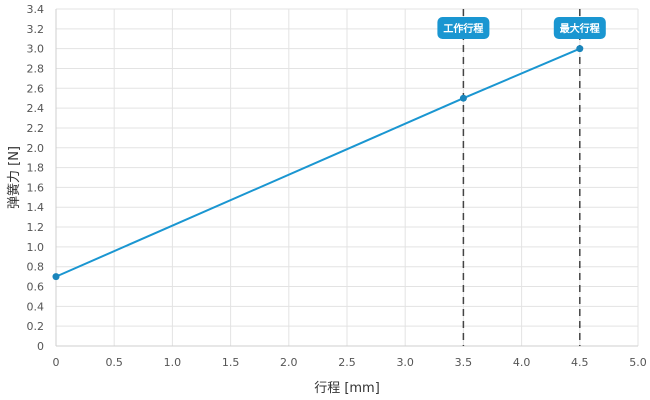 The width and height of the screenshot is (650, 400). I want to click on y-tick-label: 3.2, so click(36, 29).